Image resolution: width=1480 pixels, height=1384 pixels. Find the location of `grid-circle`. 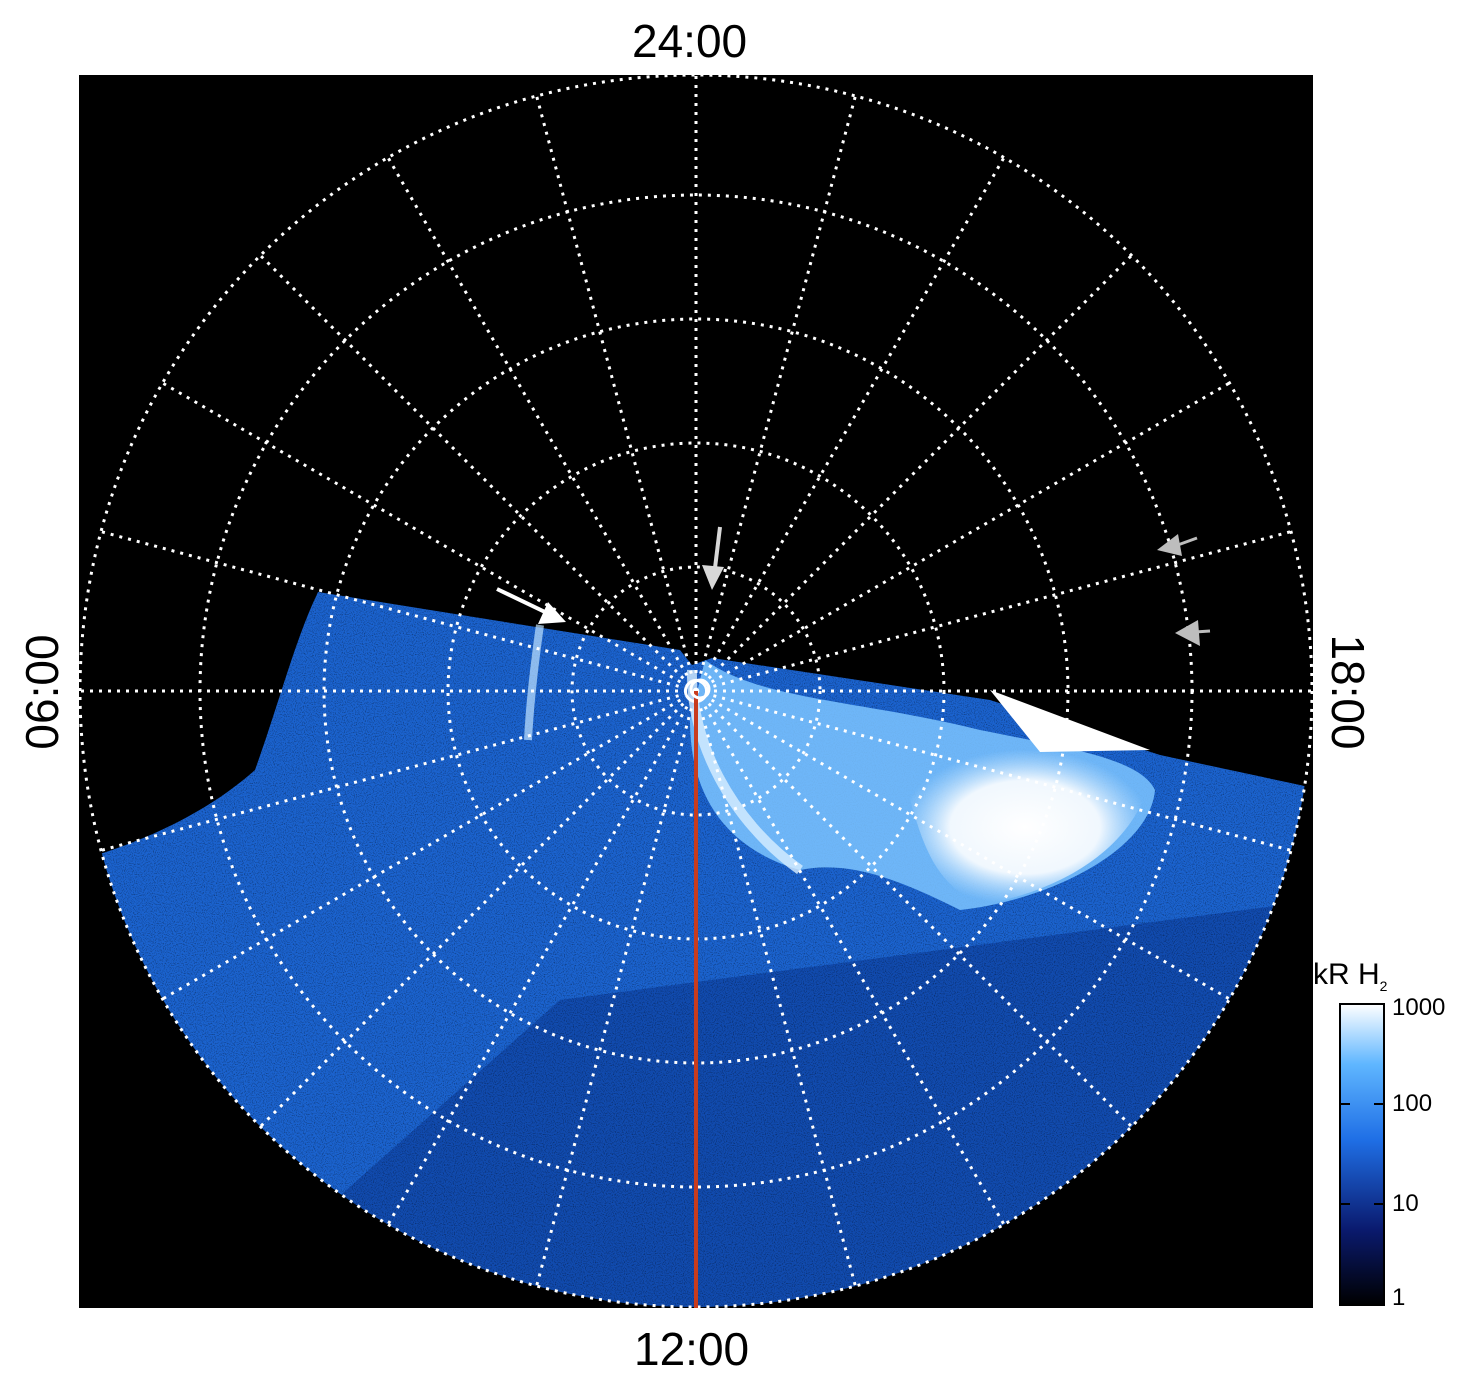

grid-circle is located at coordinates (696, 691).